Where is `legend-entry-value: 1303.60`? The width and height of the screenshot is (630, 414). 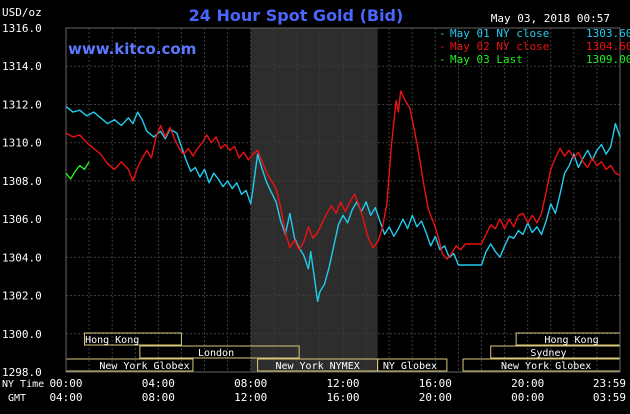
legend-entry-value: 1303.60 is located at coordinates (608, 33).